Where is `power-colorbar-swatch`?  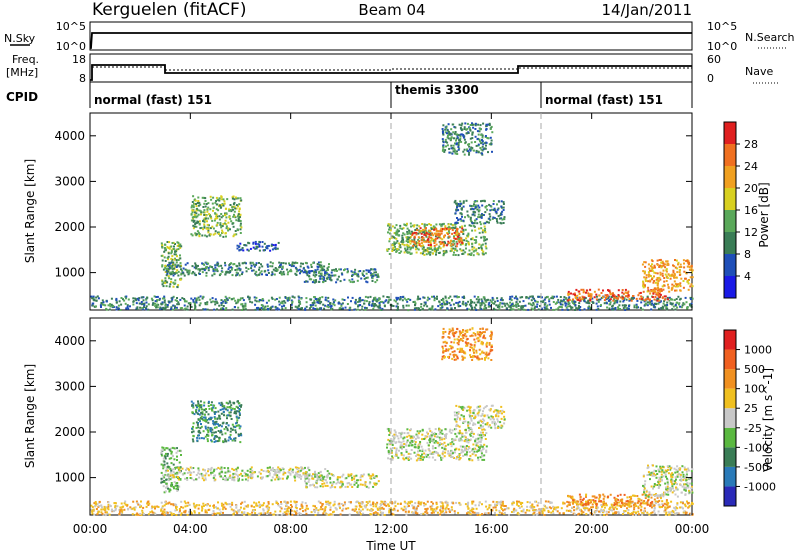
power-colorbar-swatch is located at coordinates (730, 221).